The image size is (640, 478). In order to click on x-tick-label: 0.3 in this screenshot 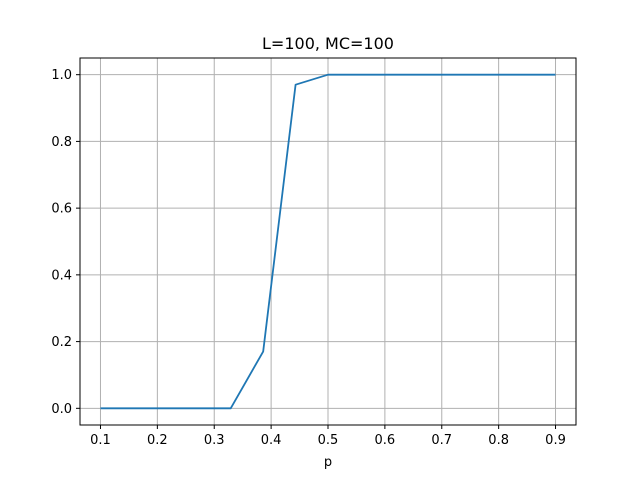, I will do `click(214, 440)`.